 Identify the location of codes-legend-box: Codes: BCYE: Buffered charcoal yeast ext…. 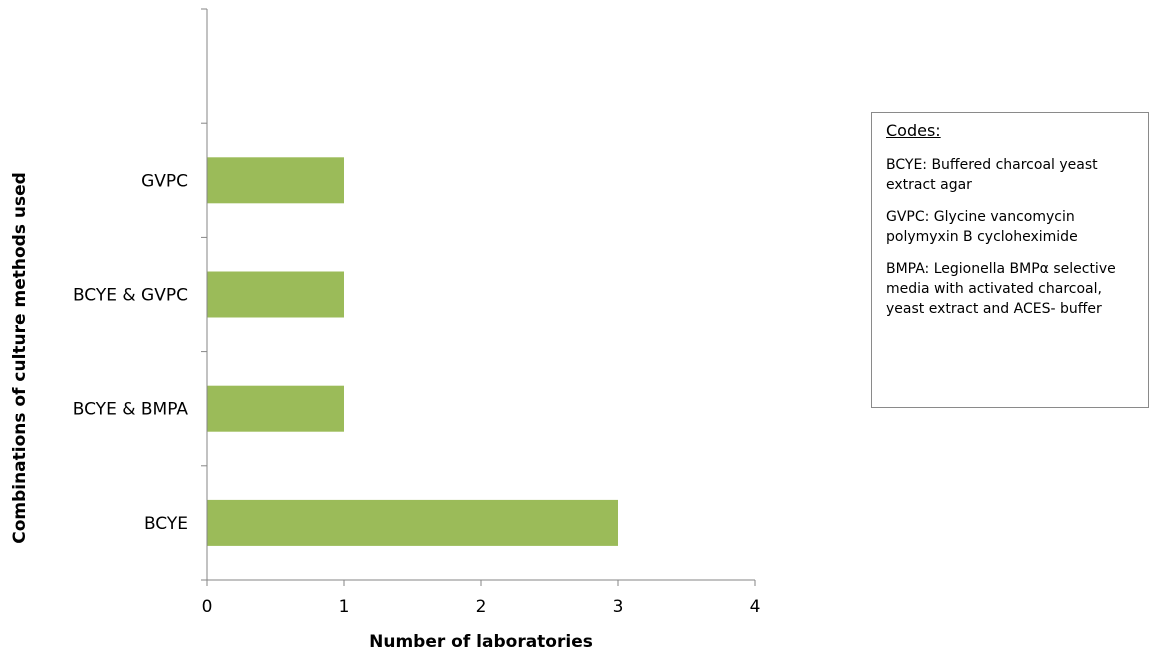
(1010, 260).